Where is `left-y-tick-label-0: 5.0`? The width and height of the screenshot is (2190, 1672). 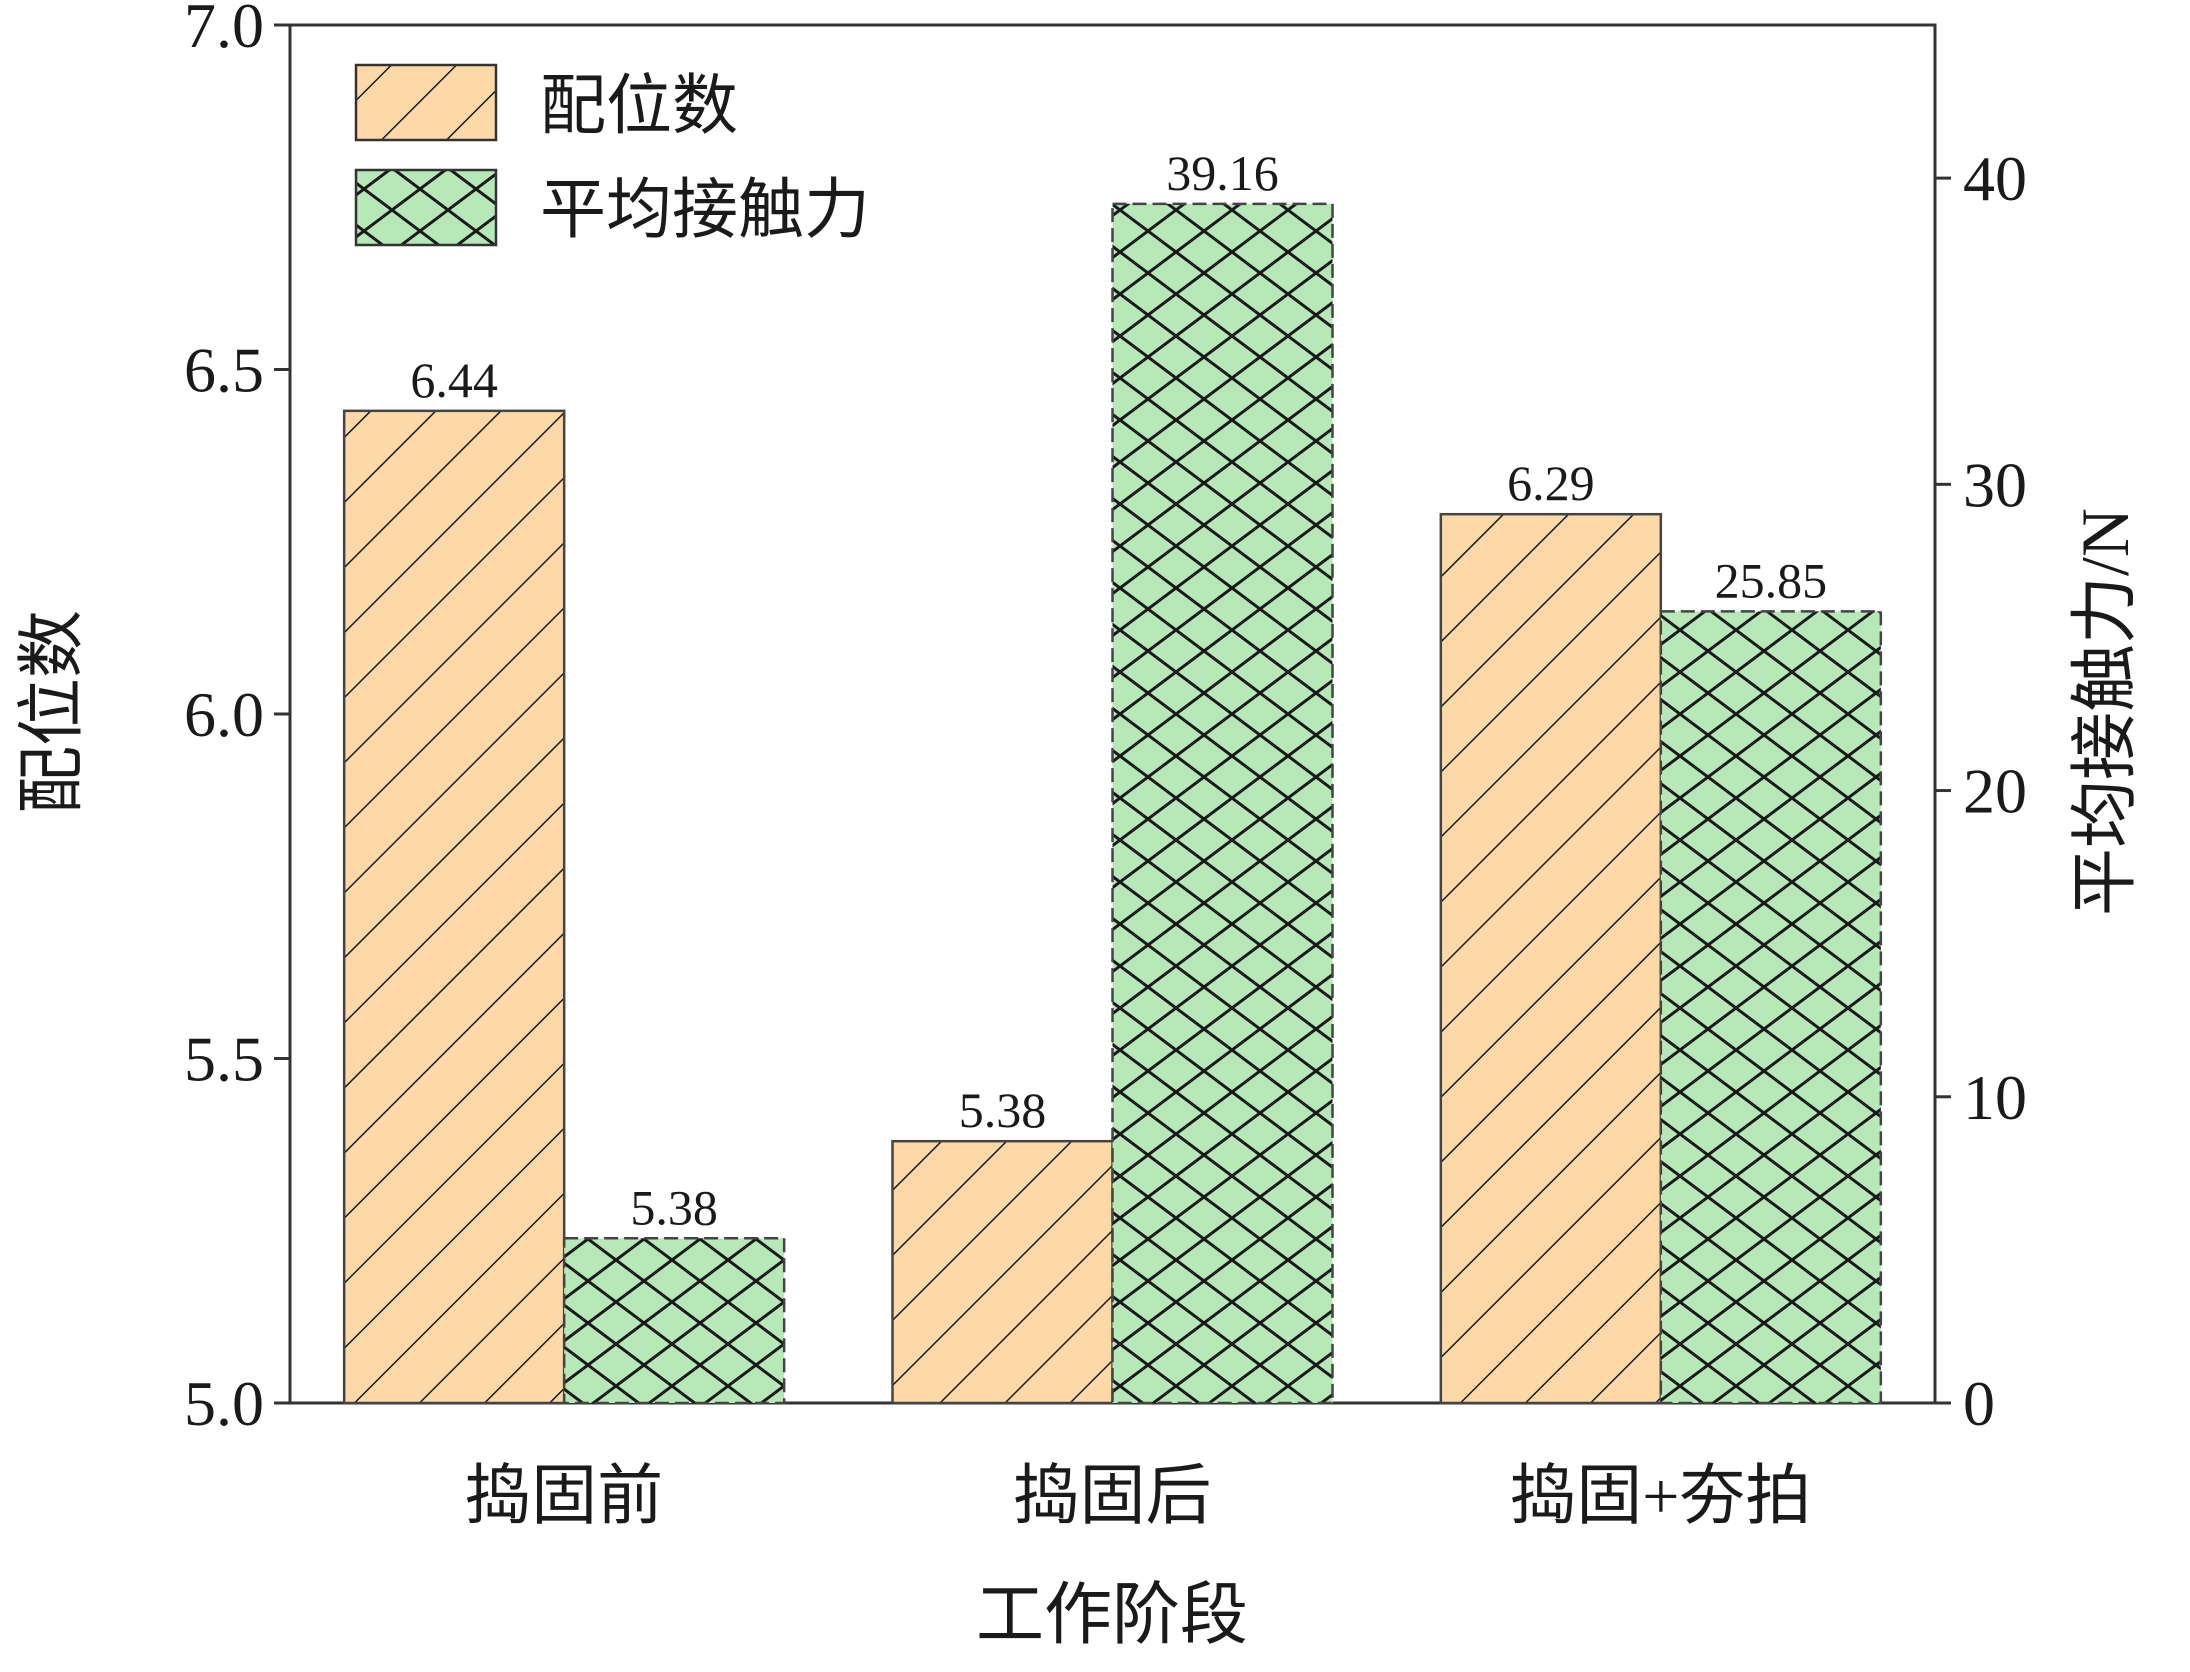
left-y-tick-label-0: 5.0 is located at coordinates (224, 1403).